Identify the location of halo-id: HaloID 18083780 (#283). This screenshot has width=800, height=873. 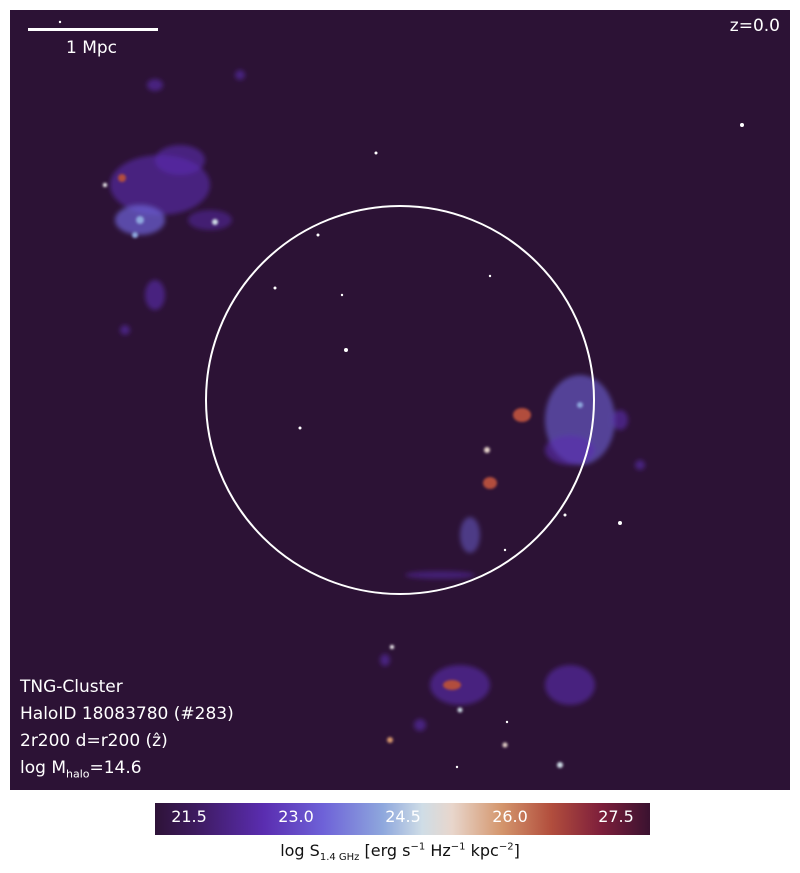
(127, 714).